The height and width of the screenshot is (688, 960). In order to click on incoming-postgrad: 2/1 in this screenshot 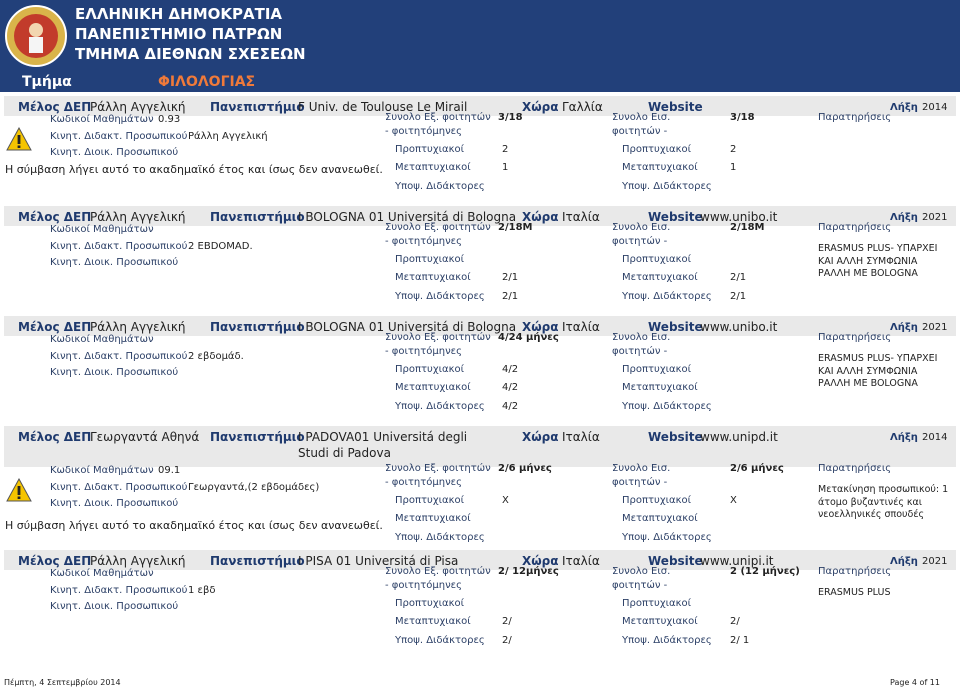, I will do `click(738, 277)`.